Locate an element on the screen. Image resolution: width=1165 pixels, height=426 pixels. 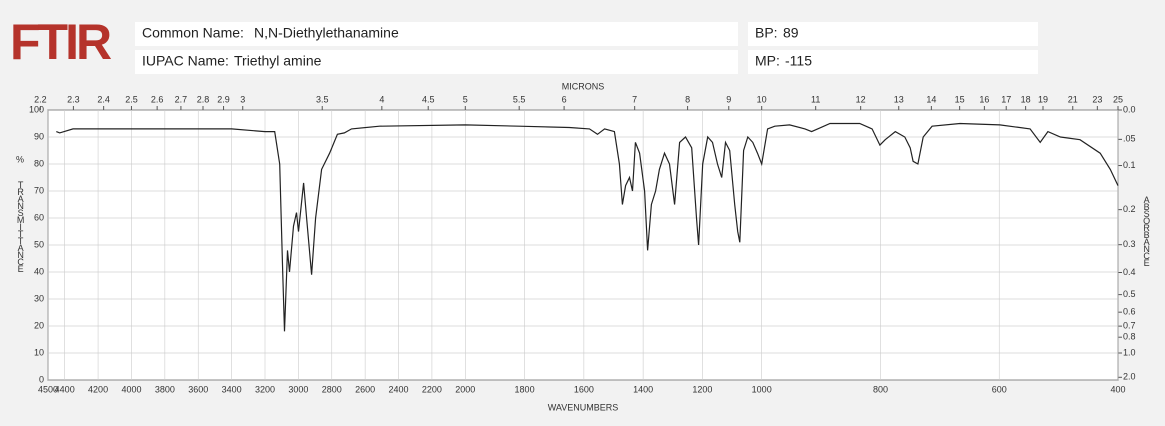
x-tick-label: 1600 is located at coordinates (584, 389).